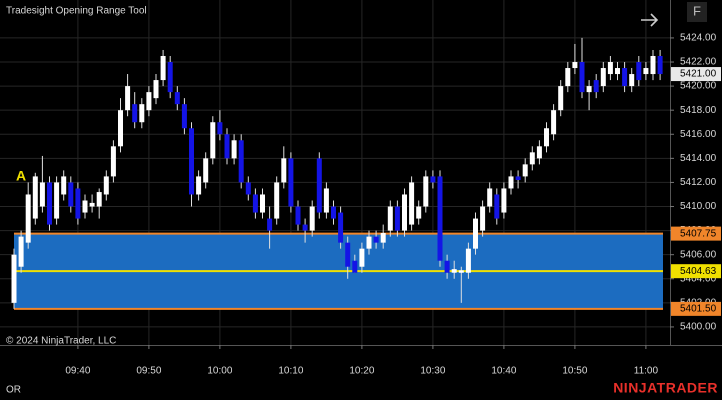 This screenshot has height=400, width=722. Describe the element at coordinates (665, 388) in the screenshot. I see `logo: NINJATRADER` at that location.